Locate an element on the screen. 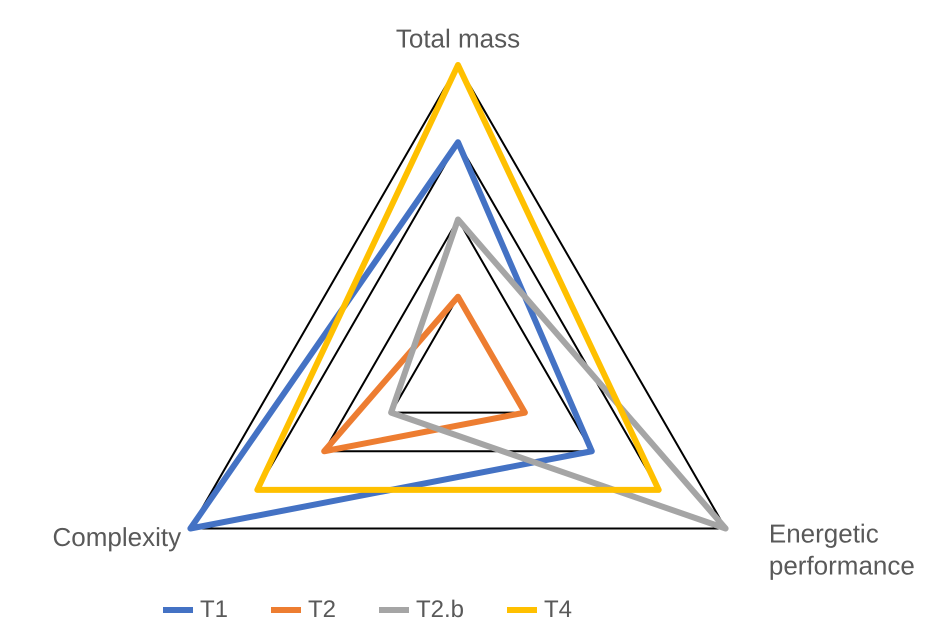 The height and width of the screenshot is (628, 932). legend-label: T2 is located at coordinates (322, 609).